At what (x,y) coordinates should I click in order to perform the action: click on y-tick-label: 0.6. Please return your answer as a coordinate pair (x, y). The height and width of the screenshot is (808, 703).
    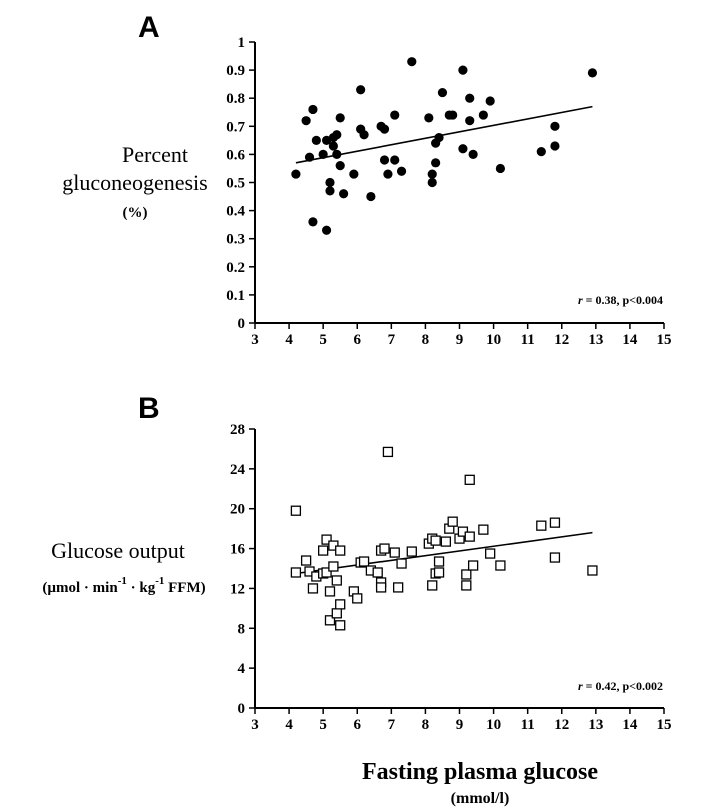
    Looking at the image, I should click on (235, 155).